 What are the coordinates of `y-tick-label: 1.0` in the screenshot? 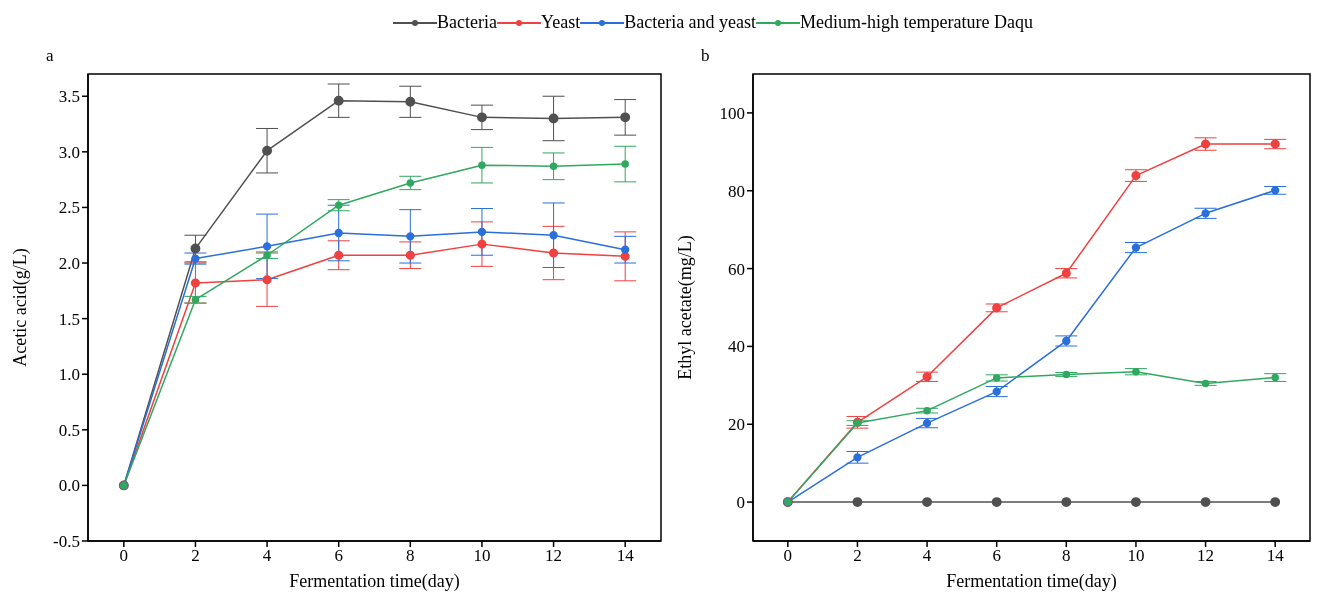 It's located at (69, 375).